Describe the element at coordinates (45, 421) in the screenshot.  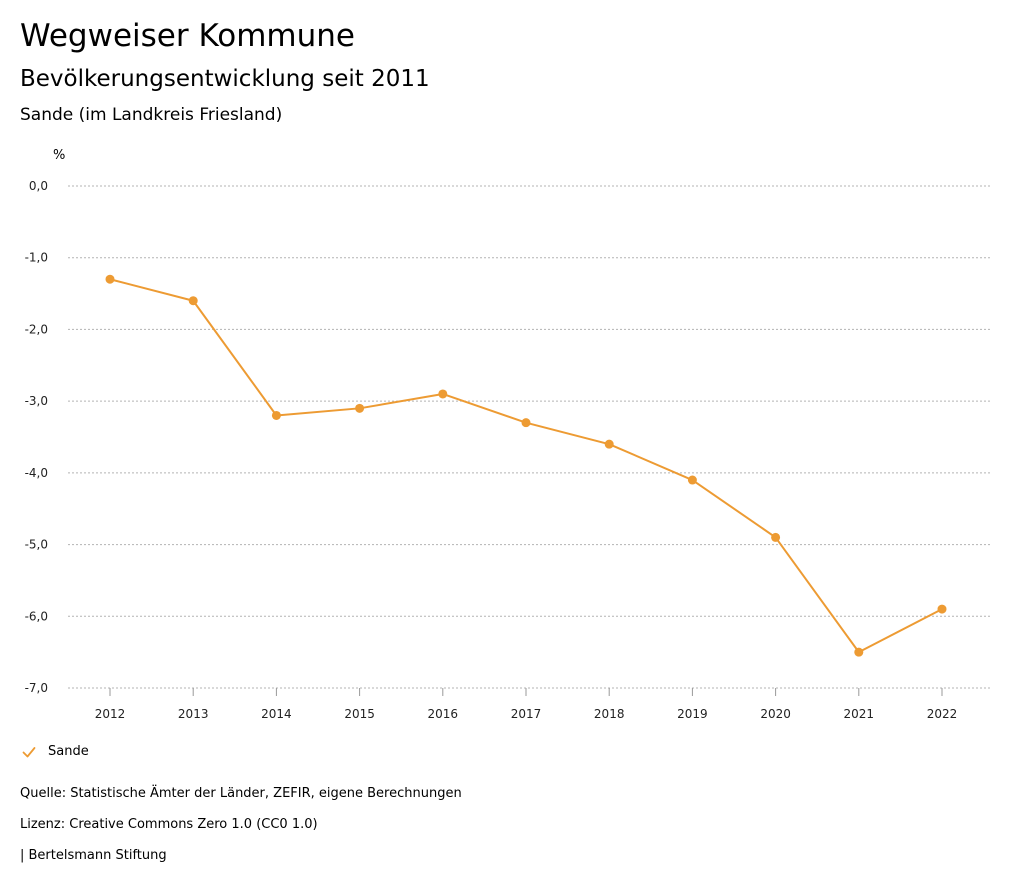
I see `y-axis: % 0,0 -1,0 -2,0 -3,0 -4,0 -5,0 -6,0 -7,0` at that location.